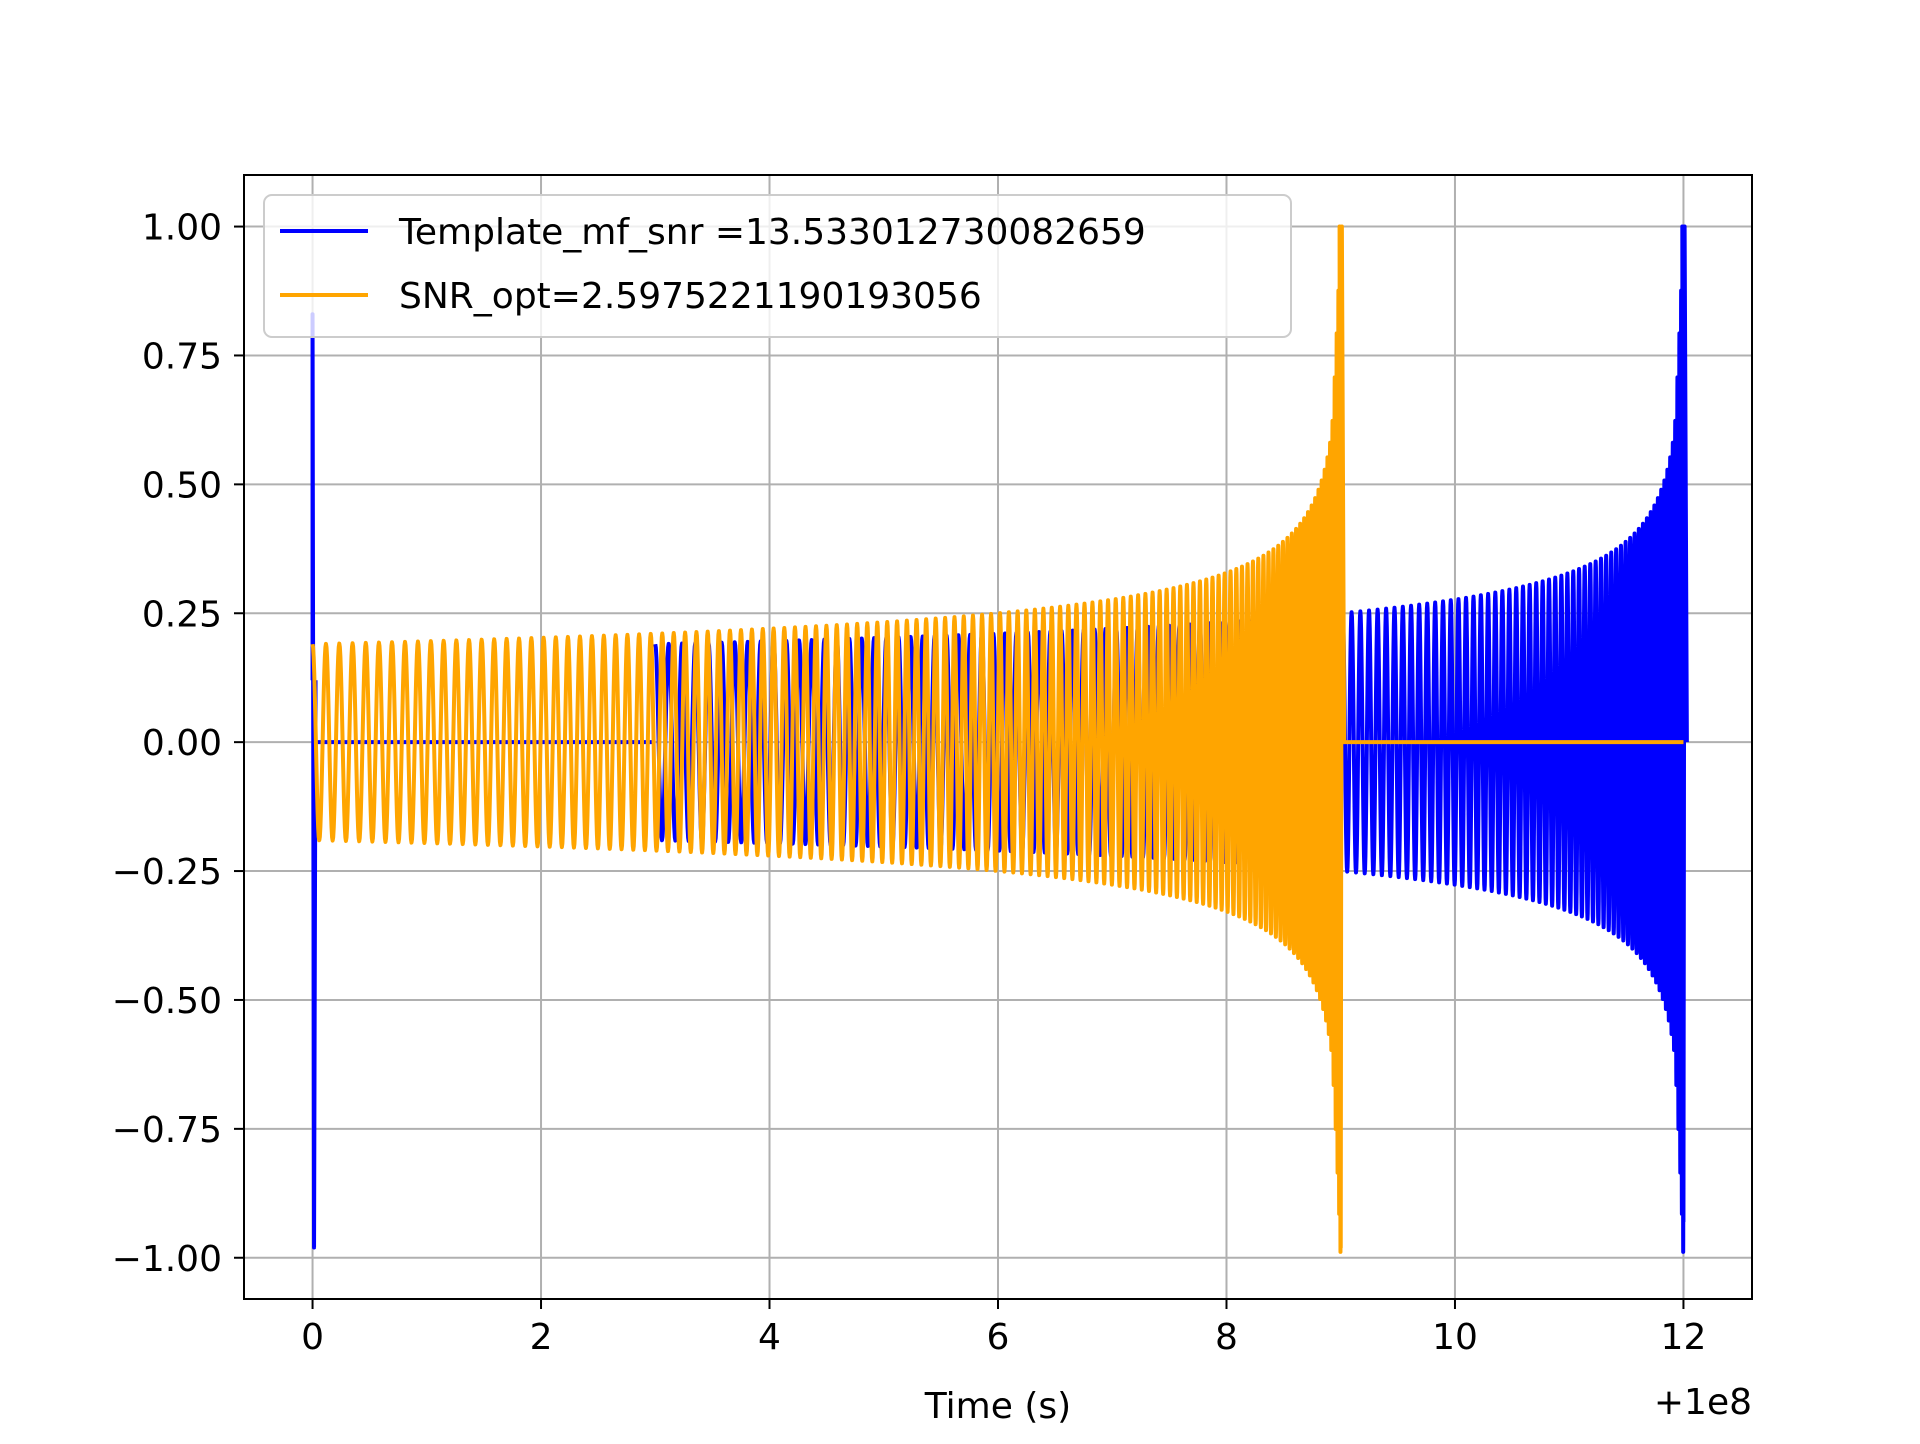  Describe the element at coordinates (182, 228) in the screenshot. I see `y-tick-label: 1.00` at that location.